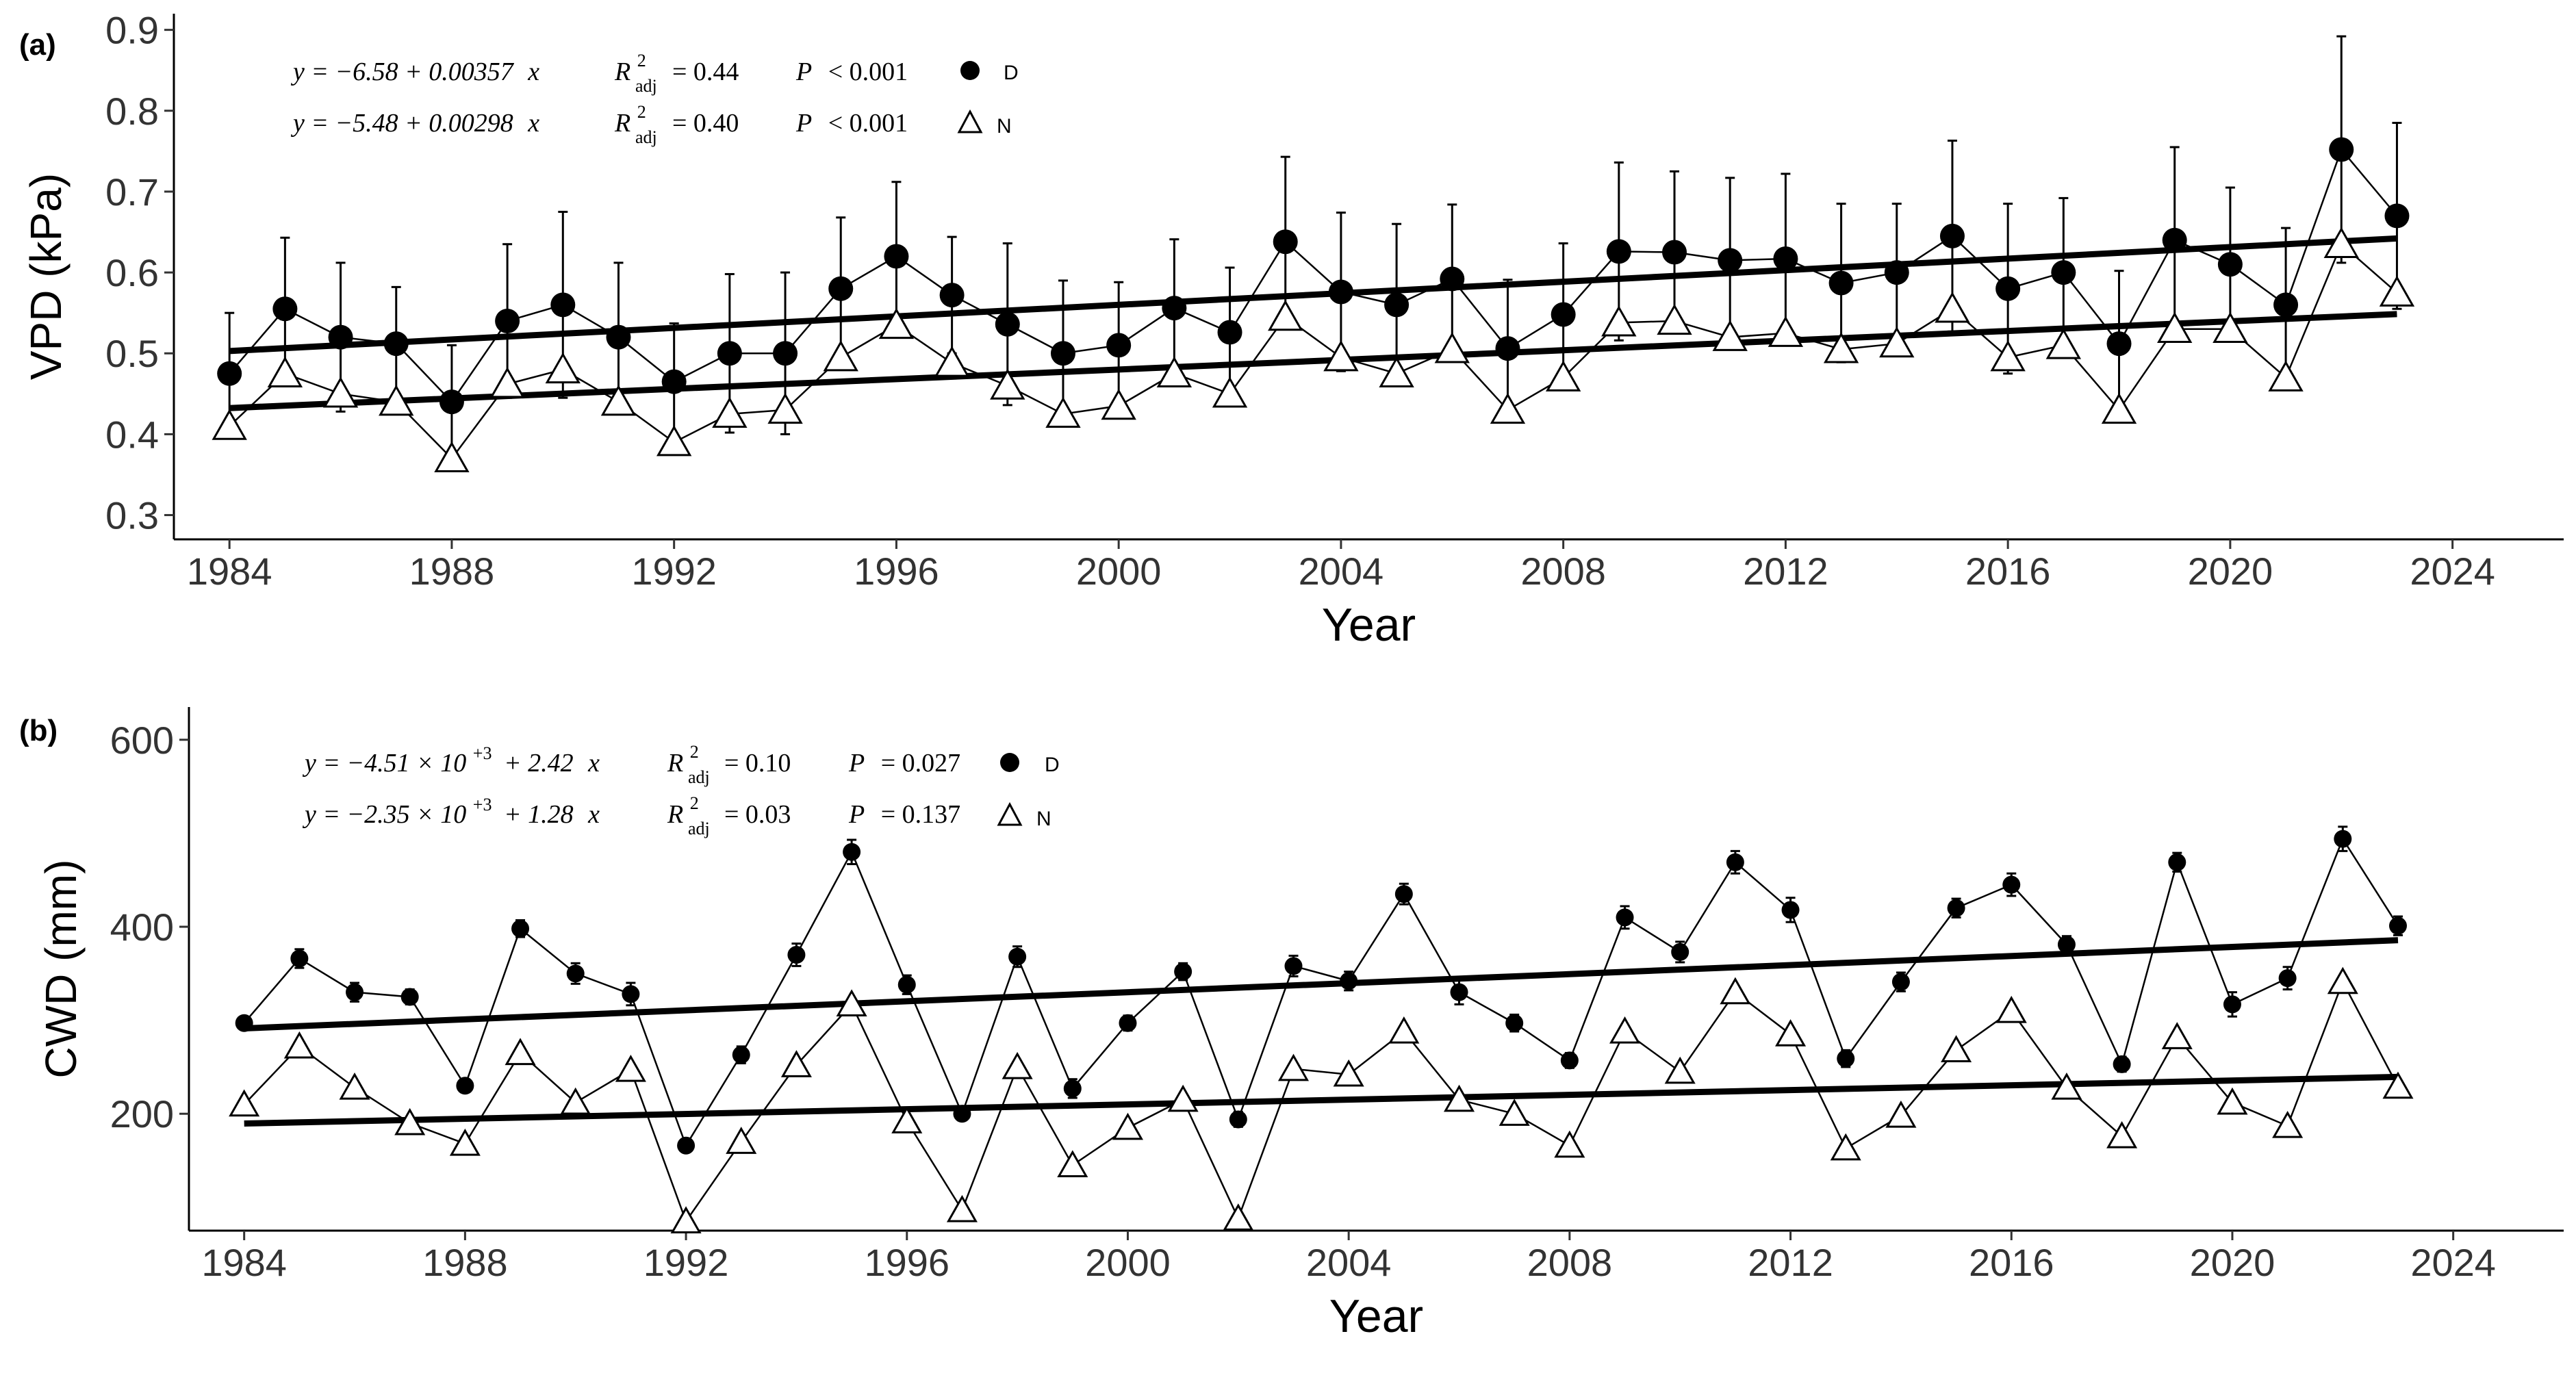  I want to click on a-x-tick-label: 1992, so click(674, 571).